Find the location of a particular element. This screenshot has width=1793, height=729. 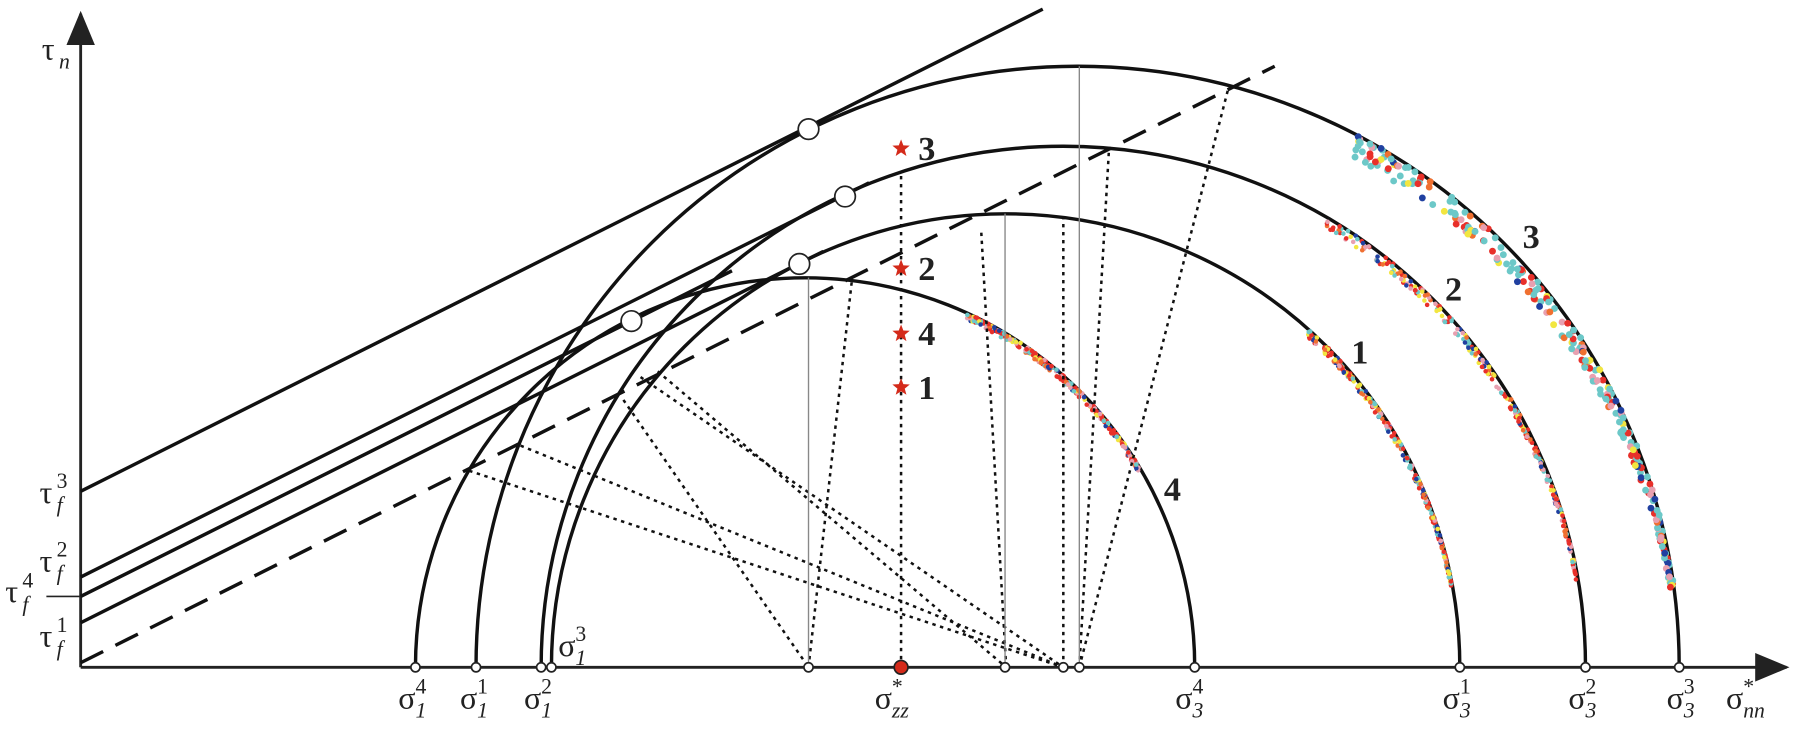

superscript: 2 is located at coordinates (62, 549).